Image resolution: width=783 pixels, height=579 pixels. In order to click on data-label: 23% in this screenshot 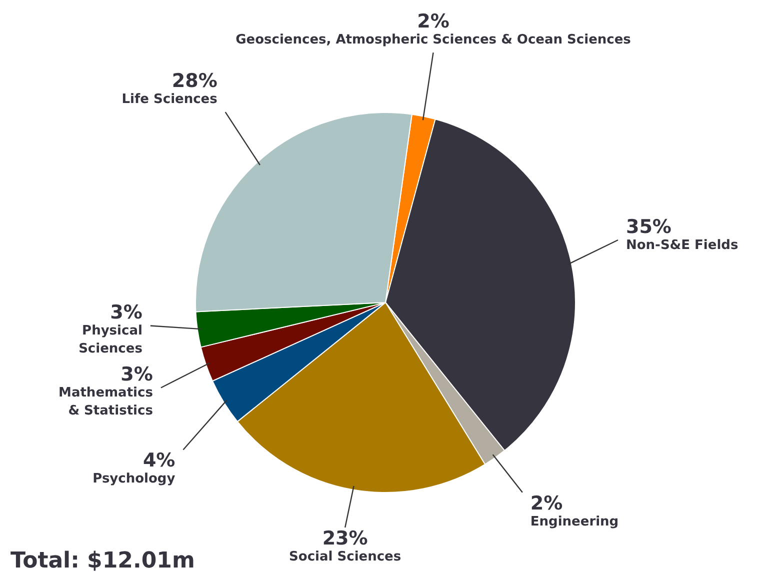, I will do `click(345, 539)`.